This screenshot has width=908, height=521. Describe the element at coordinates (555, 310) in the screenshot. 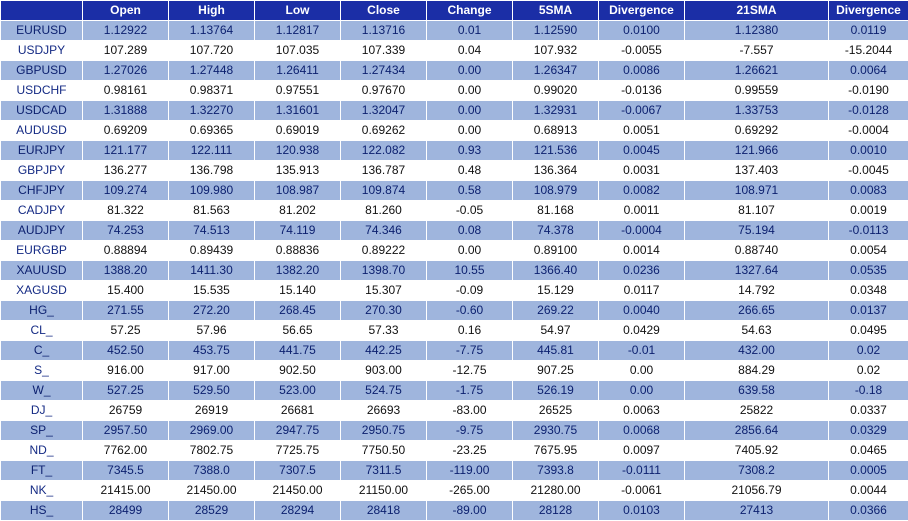

I see `sma5-cell: 269.22` at that location.